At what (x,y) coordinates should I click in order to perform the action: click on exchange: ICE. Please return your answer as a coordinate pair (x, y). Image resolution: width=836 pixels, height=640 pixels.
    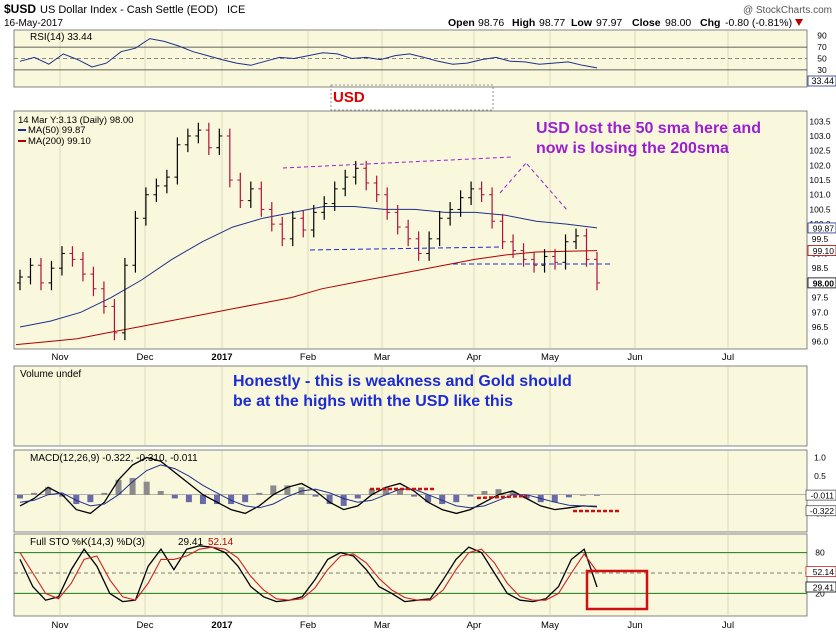
    Looking at the image, I should click on (236, 10).